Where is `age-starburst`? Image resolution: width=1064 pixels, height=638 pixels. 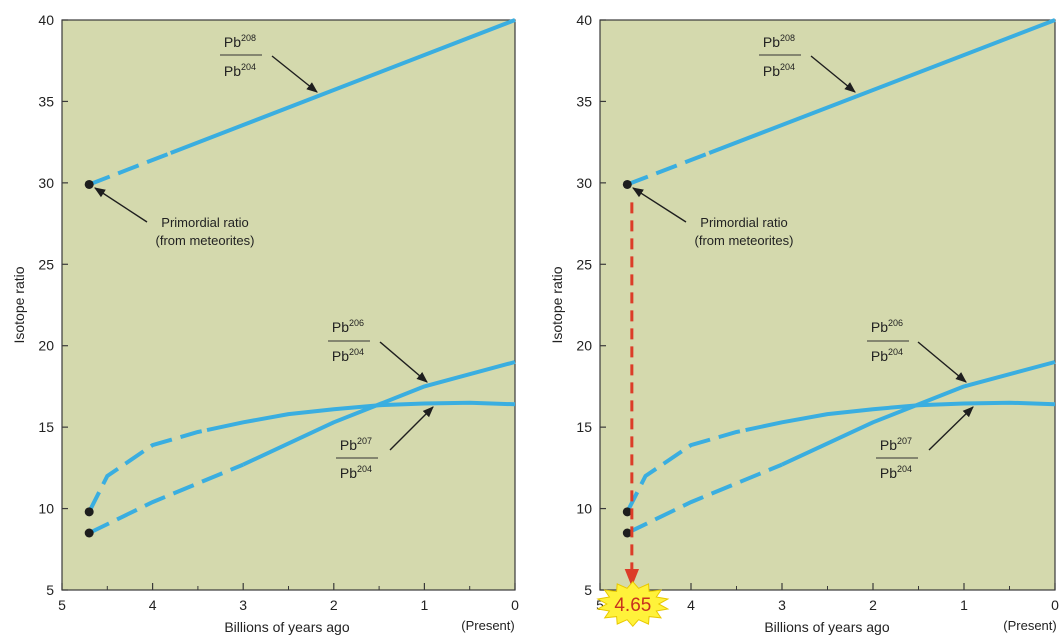 age-starburst is located at coordinates (633, 604).